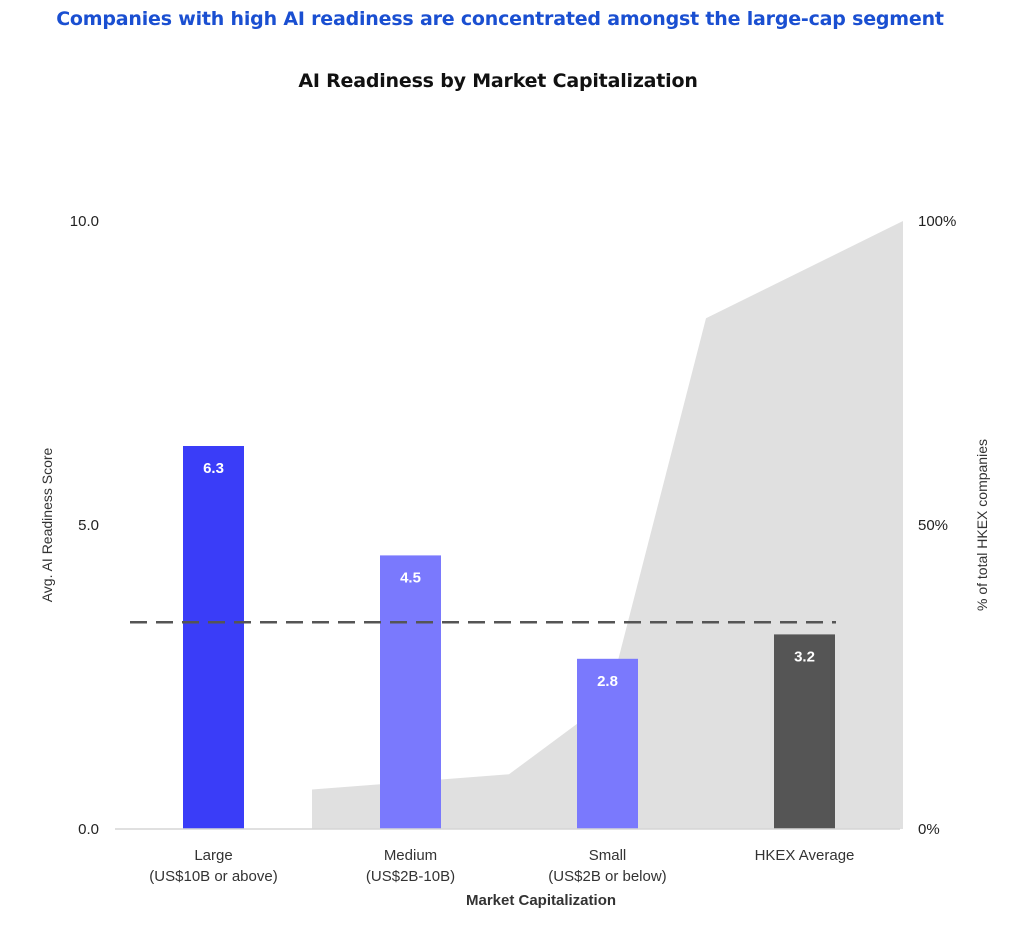 The width and height of the screenshot is (1024, 928). Describe the element at coordinates (607, 876) in the screenshot. I see `x-tick-label: (US$2B or below)` at that location.